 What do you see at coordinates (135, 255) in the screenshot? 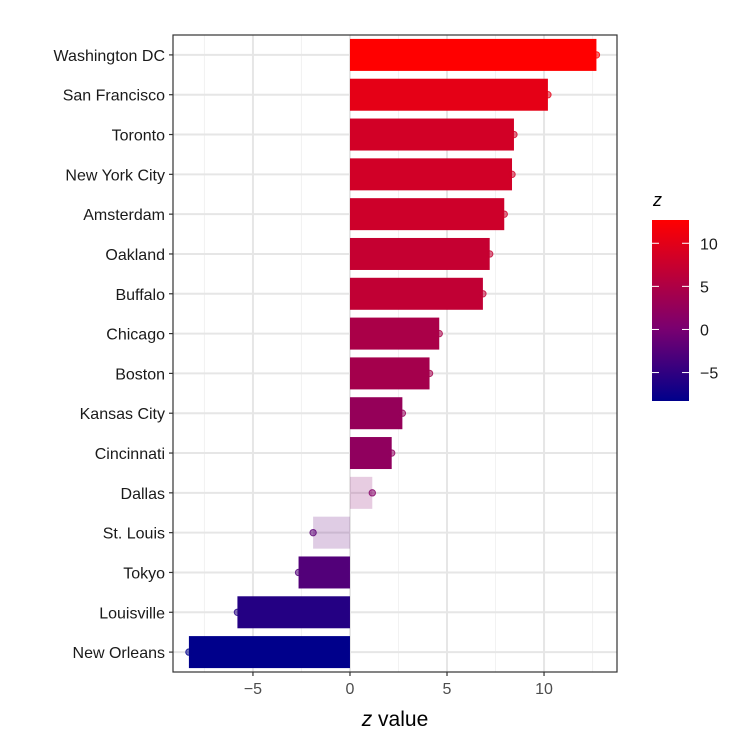
I see `y-tick-label: Oakland` at bounding box center [135, 255].